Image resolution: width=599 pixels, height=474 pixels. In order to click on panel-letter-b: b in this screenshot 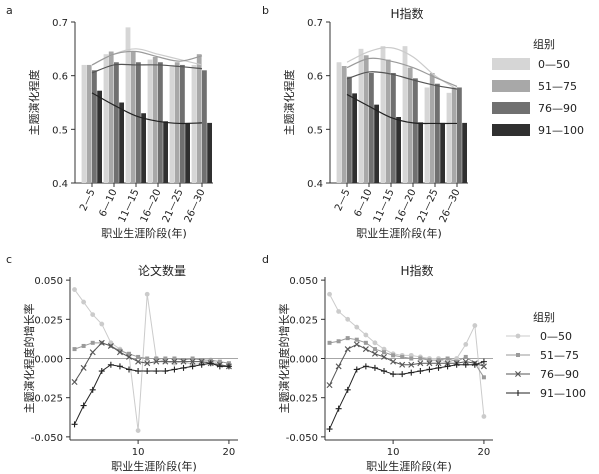, I will do `click(265, 10)`.